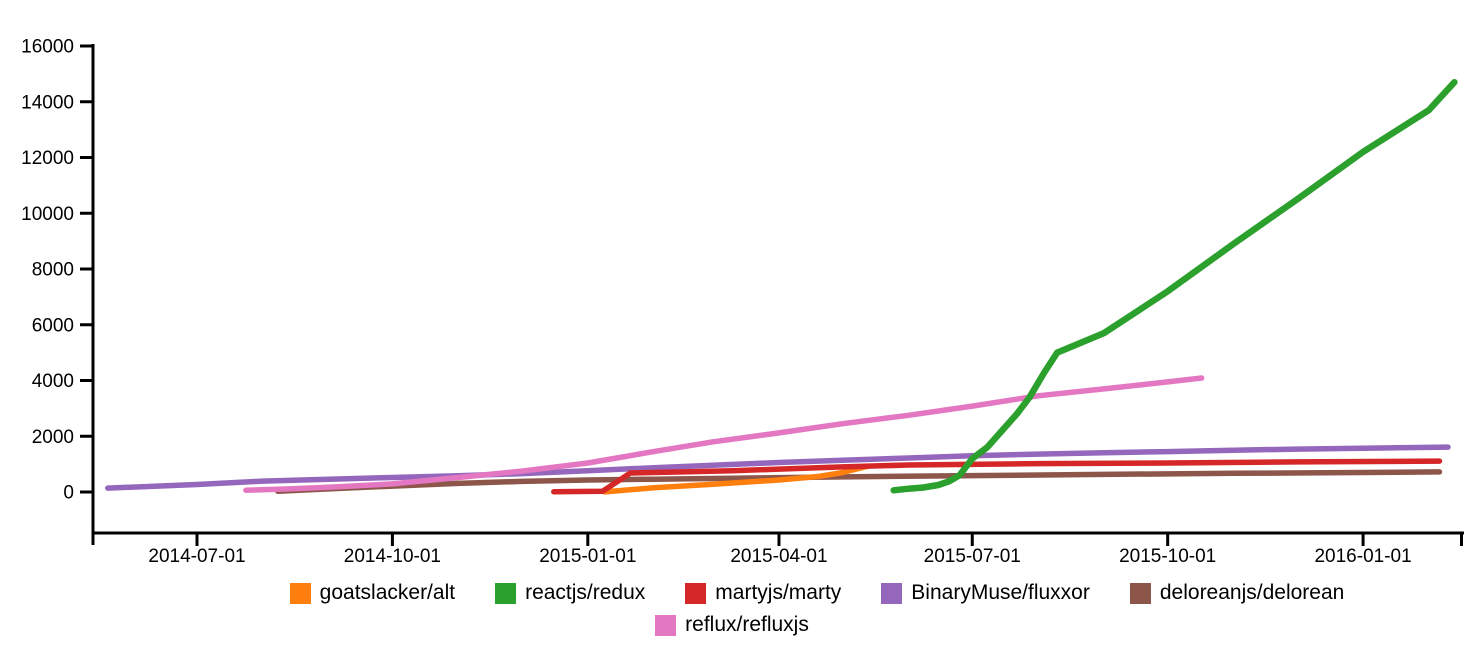 This screenshot has height=668, width=1464. What do you see at coordinates (387, 592) in the screenshot?
I see `legend-label: goatslacker/alt` at bounding box center [387, 592].